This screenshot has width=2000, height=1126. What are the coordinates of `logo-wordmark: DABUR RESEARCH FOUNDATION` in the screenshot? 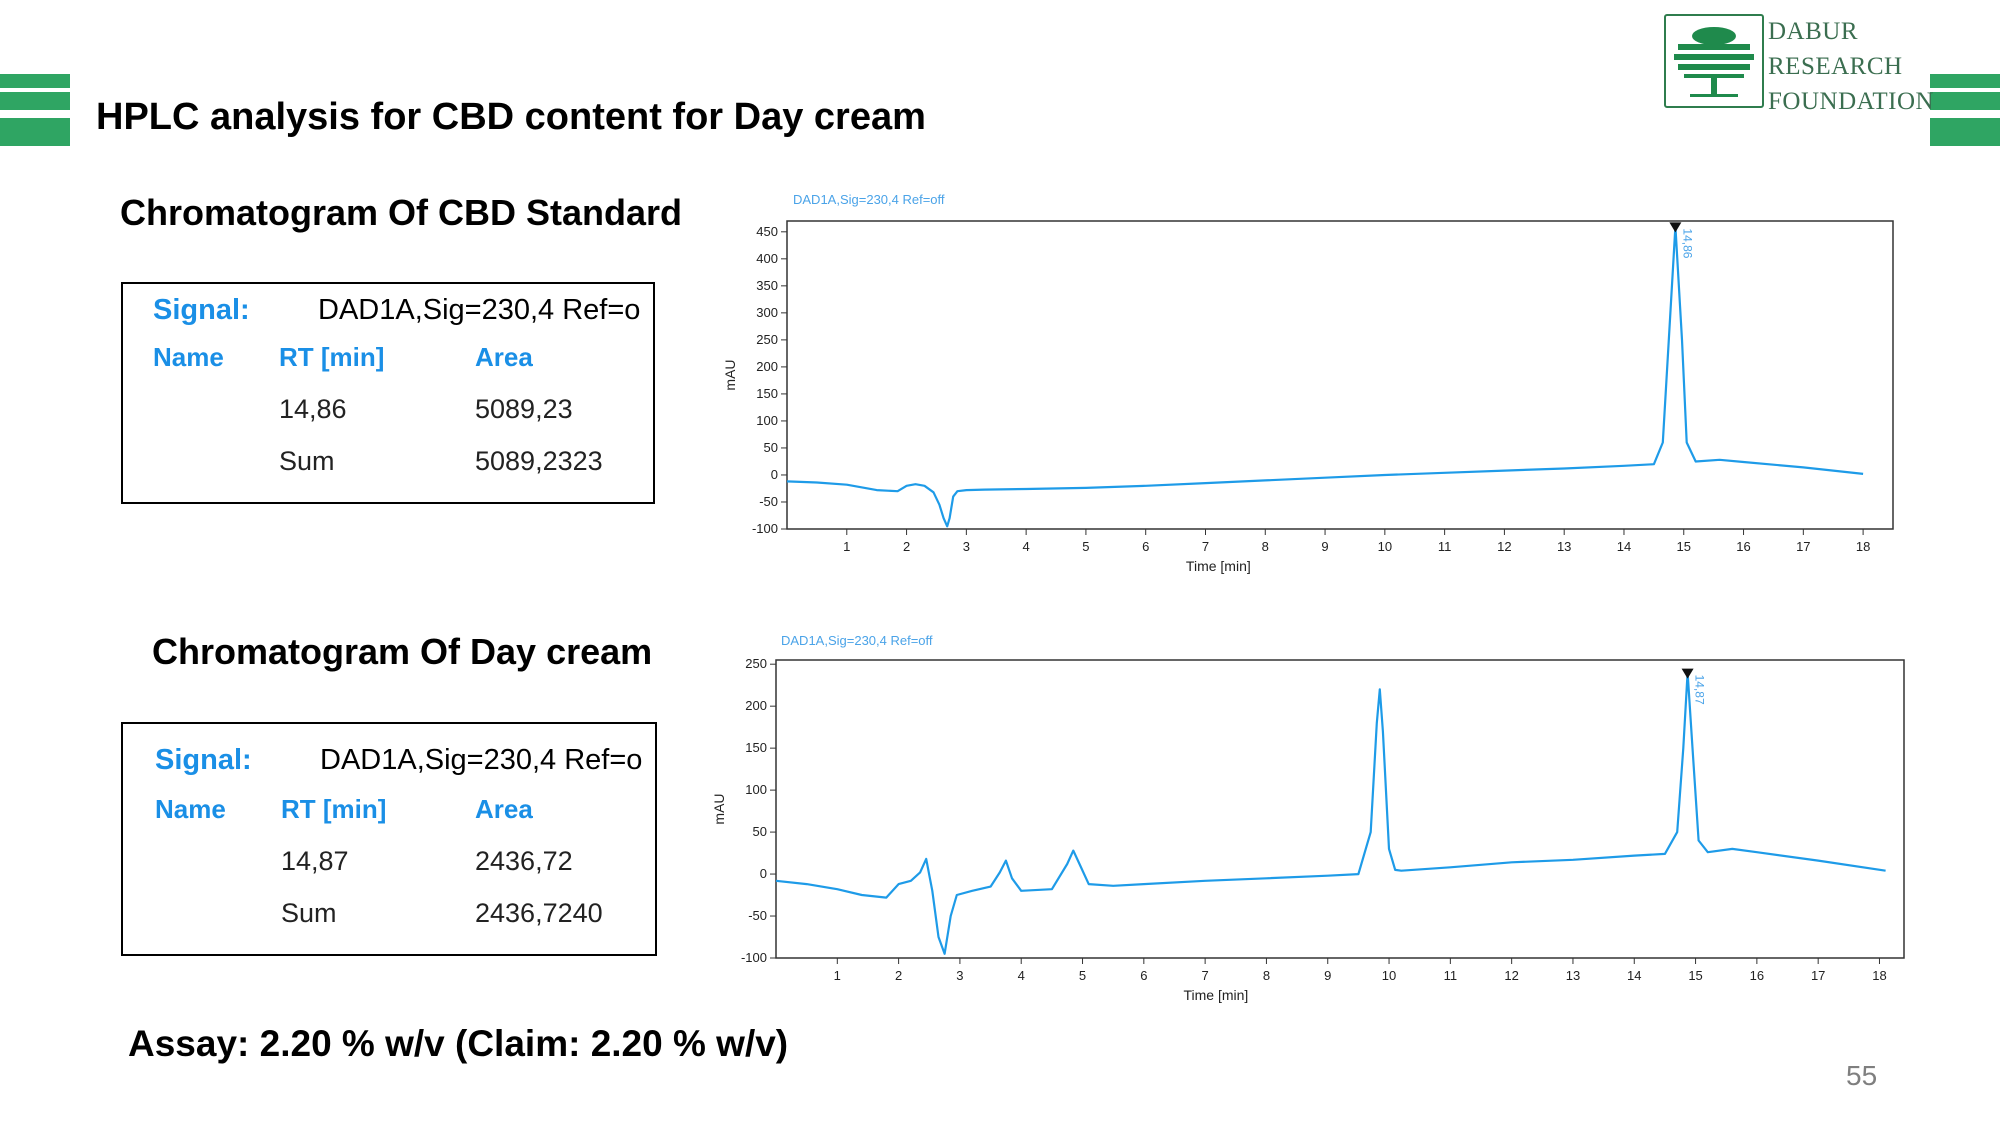 It's located at (1851, 66).